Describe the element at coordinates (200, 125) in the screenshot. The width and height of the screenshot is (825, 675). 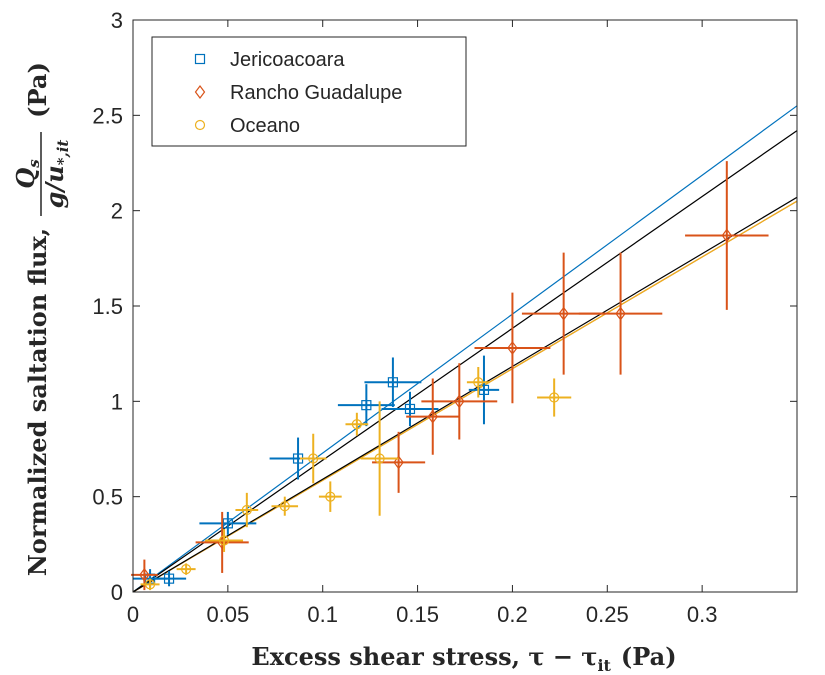
I see `legend-marker-oceano` at that location.